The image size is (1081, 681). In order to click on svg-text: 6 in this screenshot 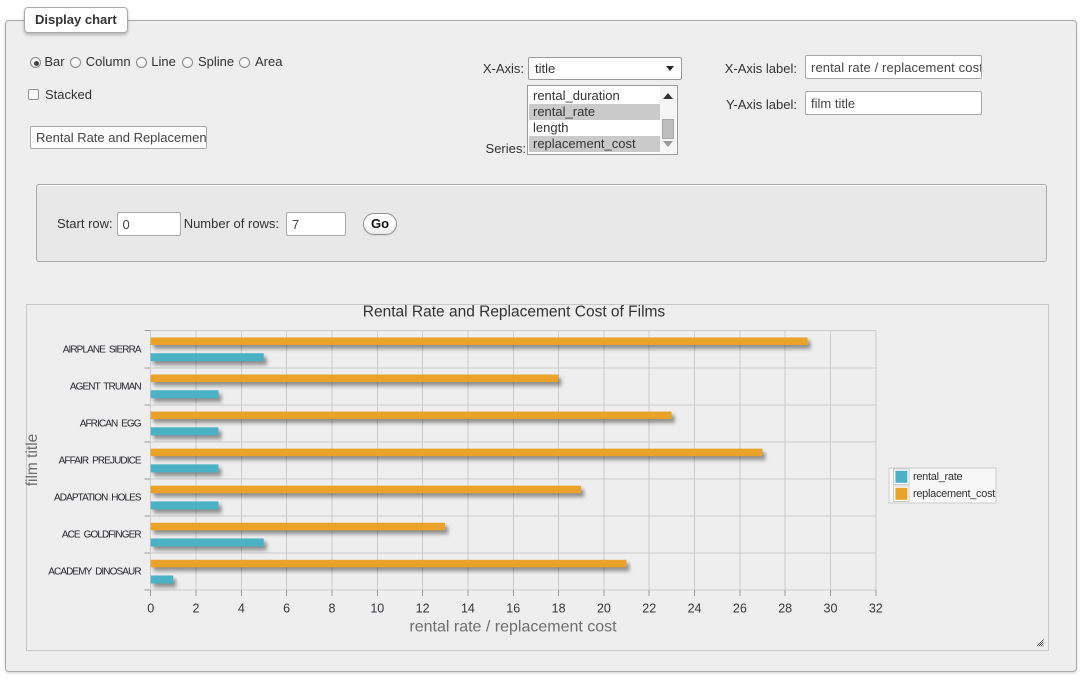, I will do `click(286, 608)`.